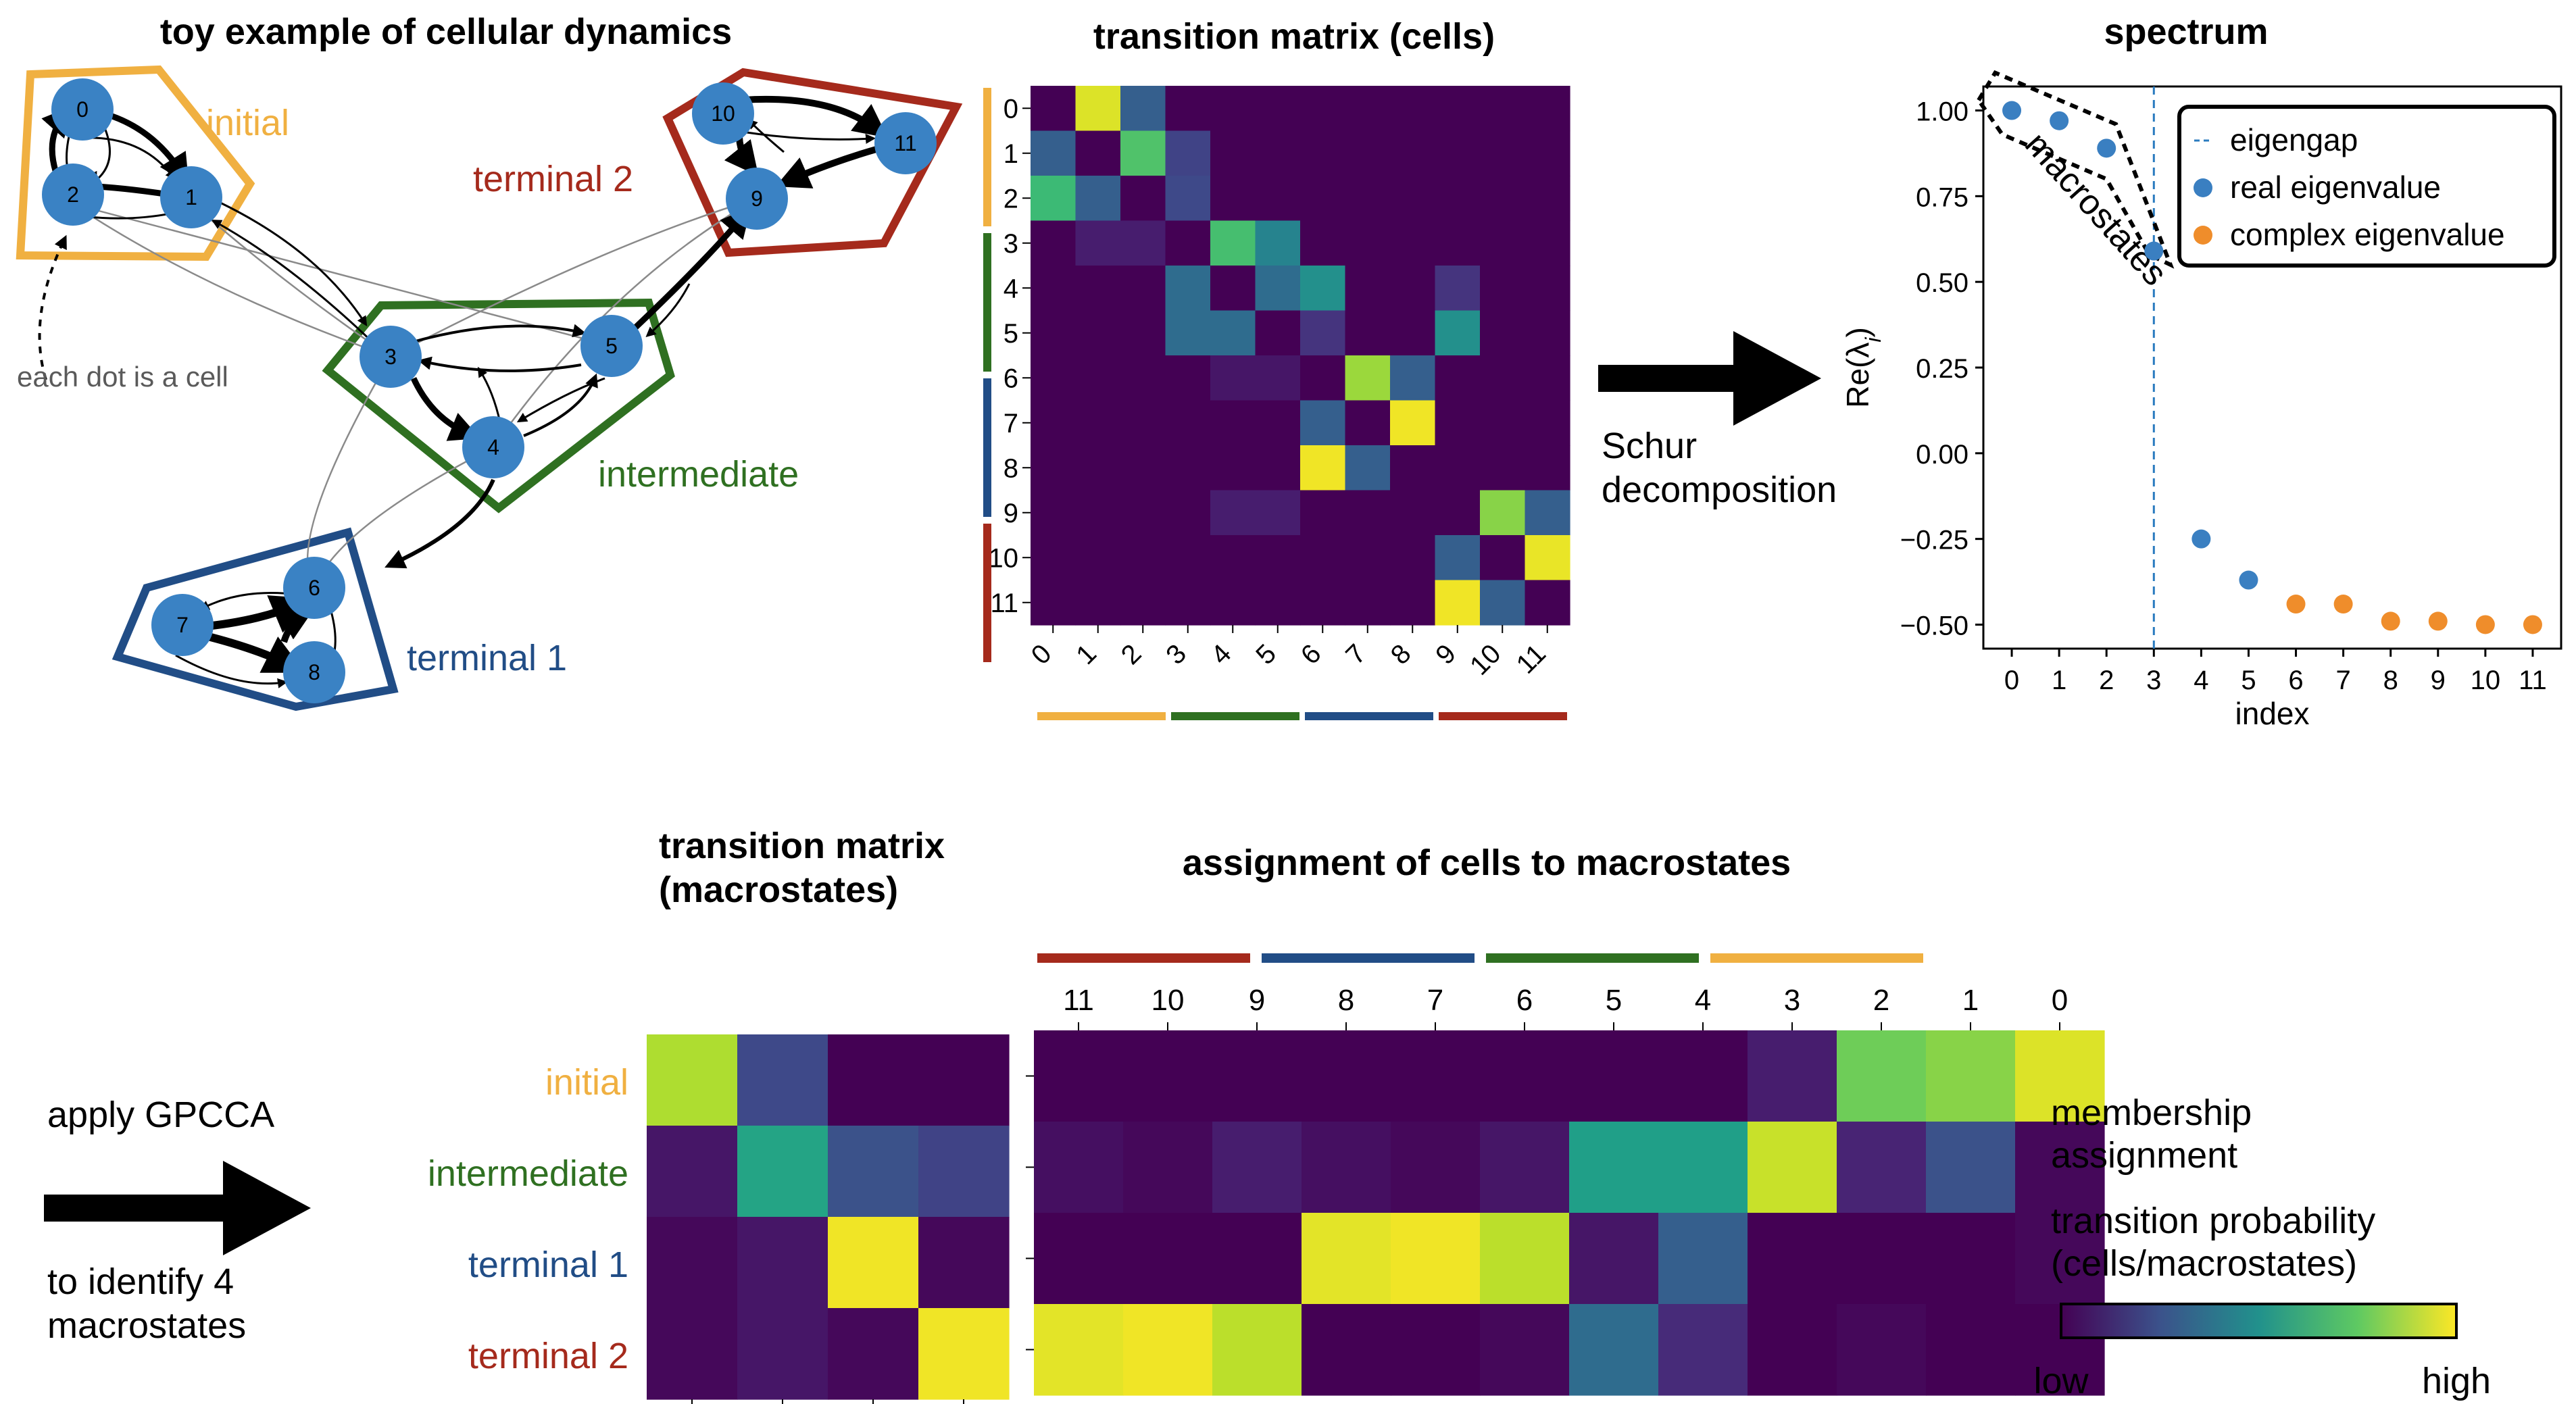 This screenshot has height=1404, width=2576. I want to click on row-label-intermediate: intermediate, so click(528, 1173).